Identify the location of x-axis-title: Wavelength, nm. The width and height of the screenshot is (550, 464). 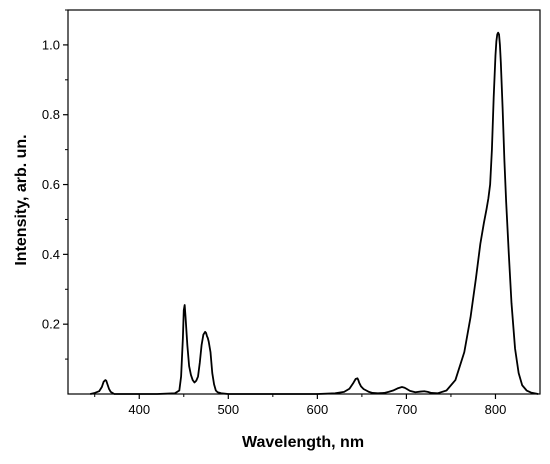
(303, 442).